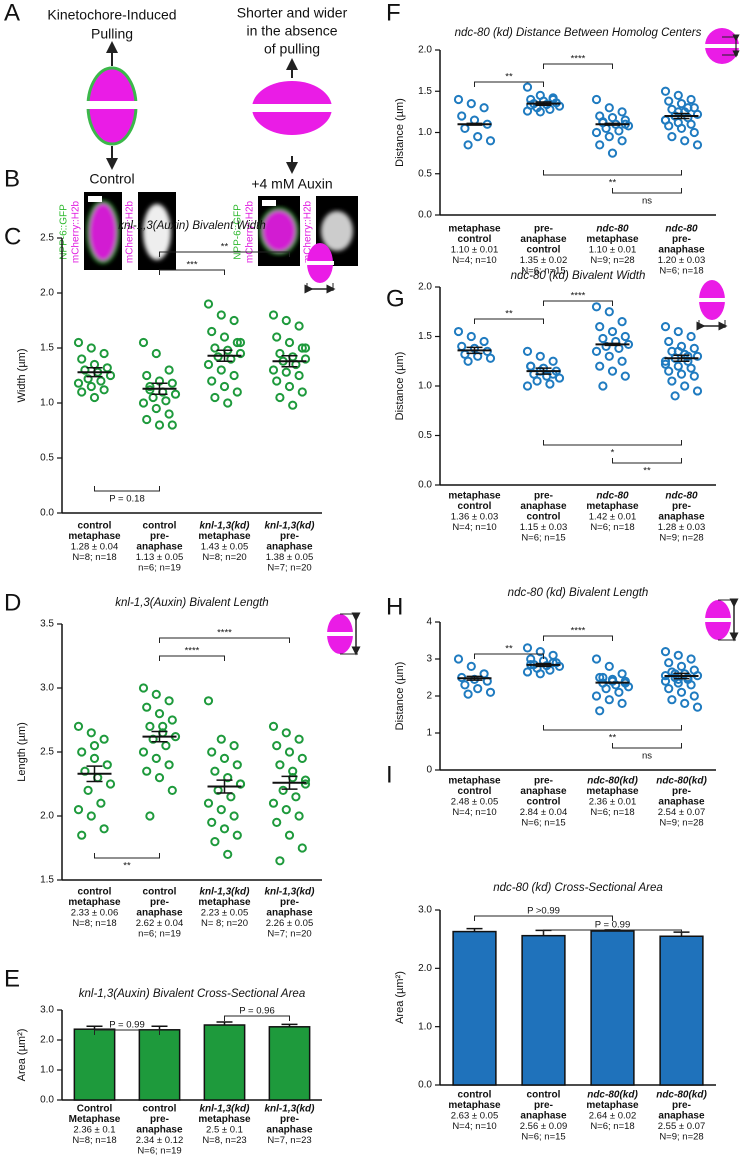 The height and width of the screenshot is (1164, 755). I want to click on significance-label: P >0.99, so click(543, 911).